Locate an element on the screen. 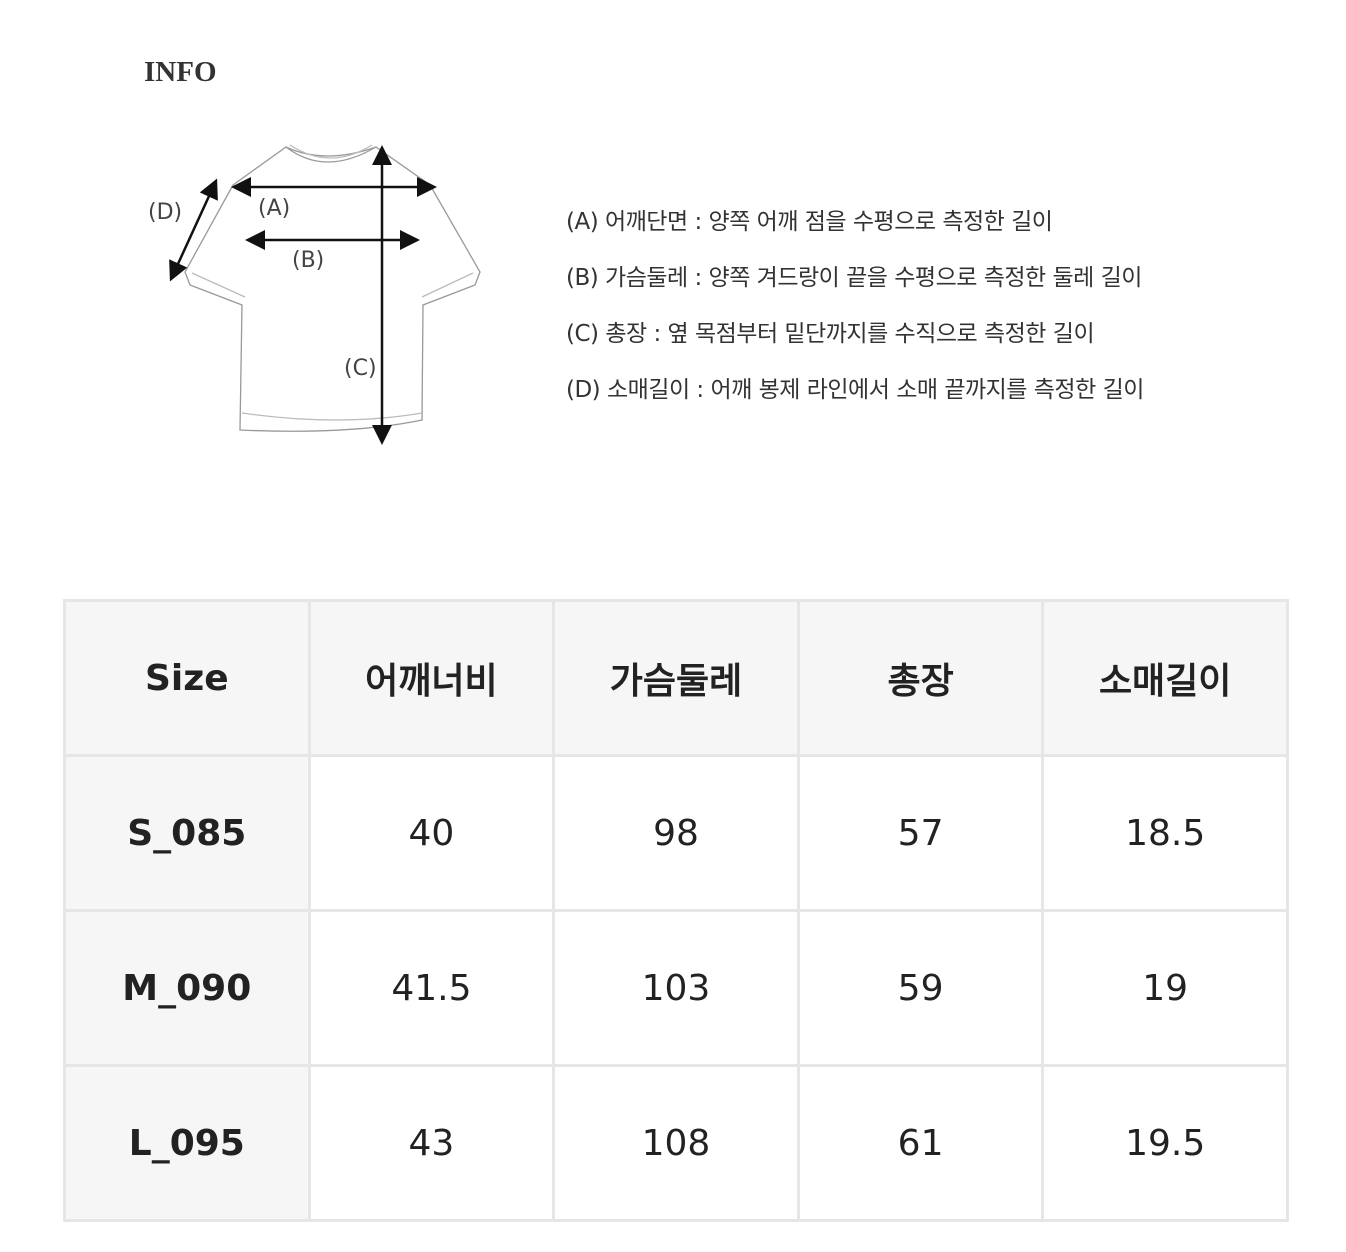  table-row: S_085 40 98 57 18.5 is located at coordinates (676, 833).